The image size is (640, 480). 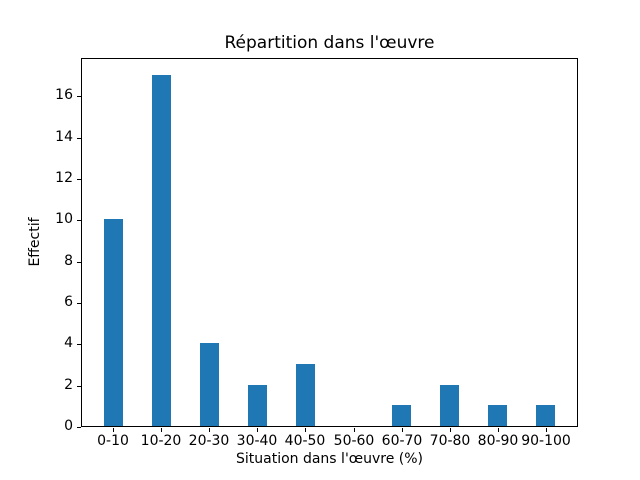 What do you see at coordinates (209, 441) in the screenshot?
I see `x-tick-label: 20-30` at bounding box center [209, 441].